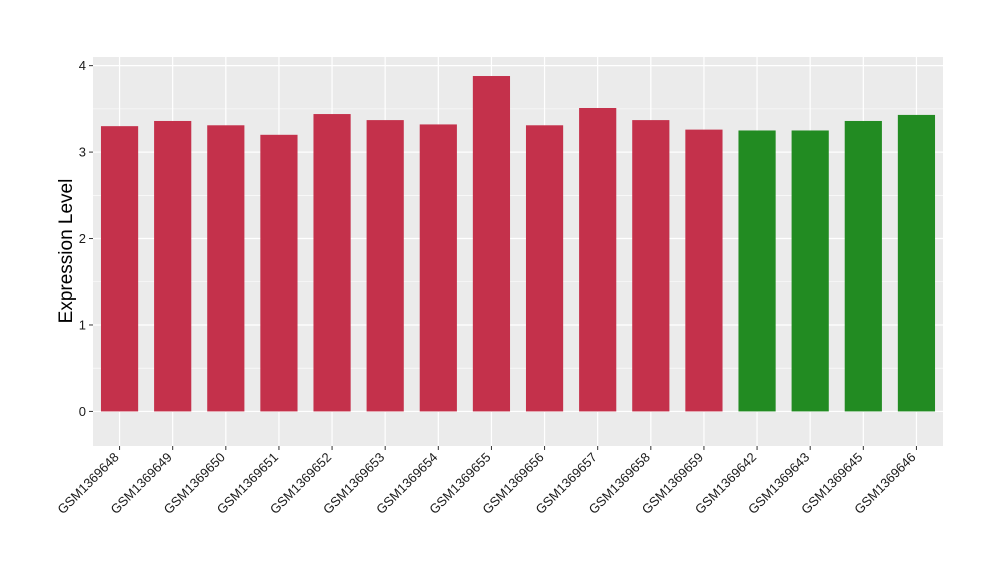 This screenshot has width=1000, height=585. What do you see at coordinates (82, 411) in the screenshot?
I see `y-tick-label: 0` at bounding box center [82, 411].